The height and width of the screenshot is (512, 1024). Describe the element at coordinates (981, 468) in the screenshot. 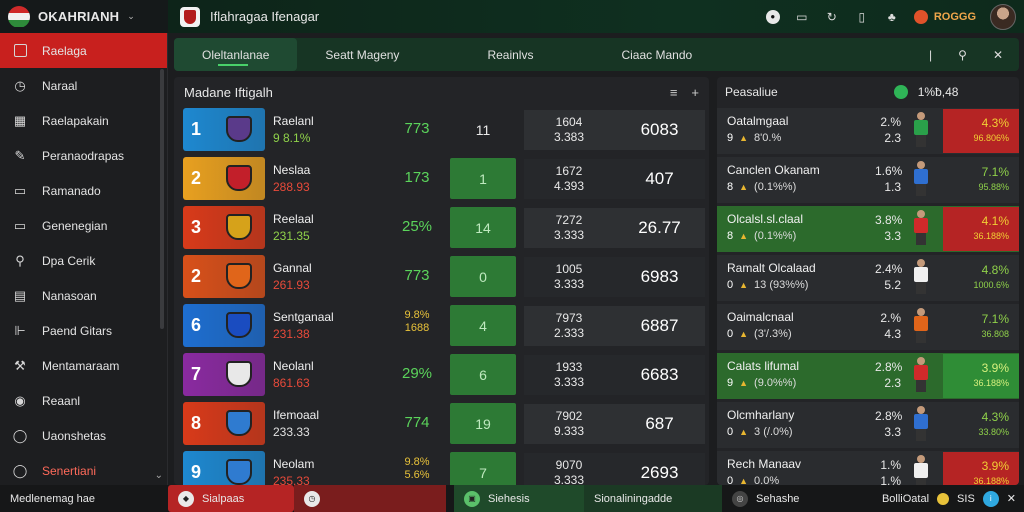

I see `player-rating: 3.9% 36.188%` at that location.